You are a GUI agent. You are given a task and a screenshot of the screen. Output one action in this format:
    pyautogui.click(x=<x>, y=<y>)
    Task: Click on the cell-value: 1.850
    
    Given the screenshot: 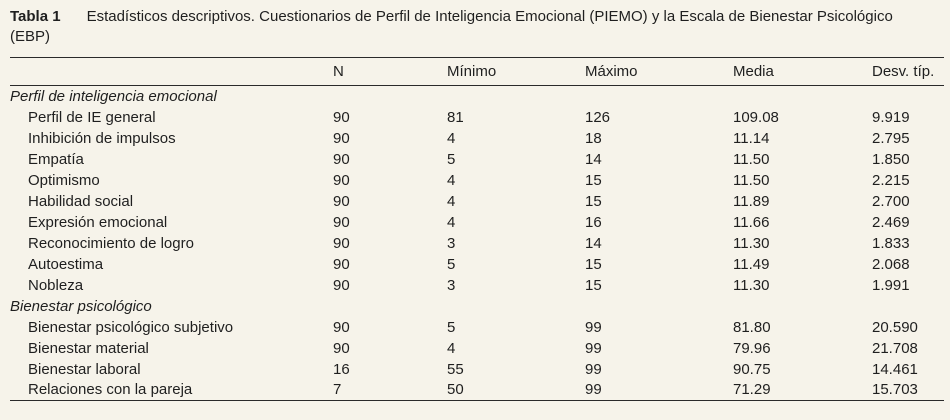 What is the action you would take?
    pyautogui.click(x=891, y=159)
    